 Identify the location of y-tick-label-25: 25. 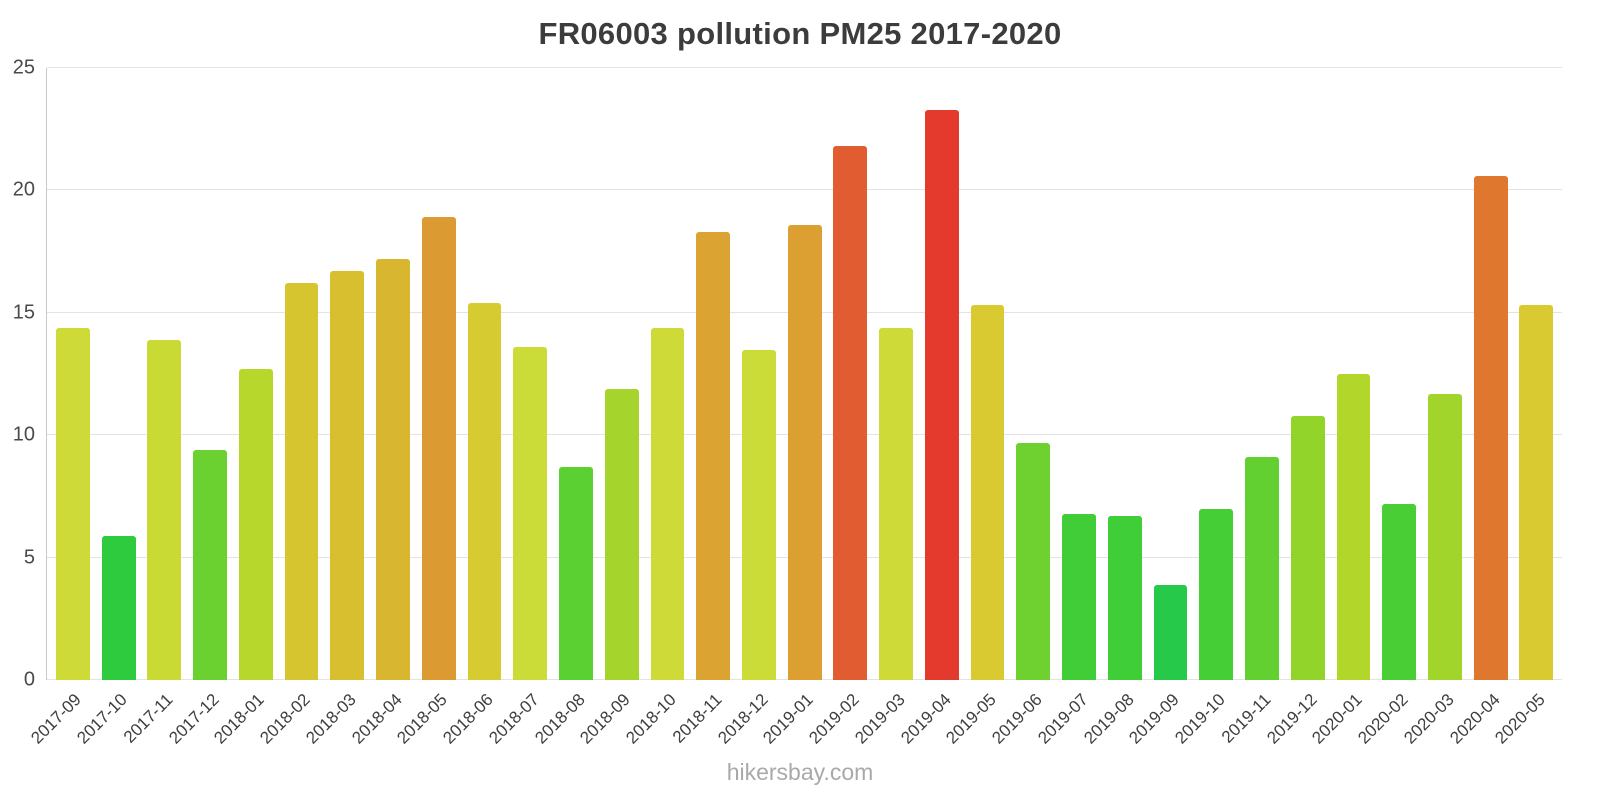
(23, 67).